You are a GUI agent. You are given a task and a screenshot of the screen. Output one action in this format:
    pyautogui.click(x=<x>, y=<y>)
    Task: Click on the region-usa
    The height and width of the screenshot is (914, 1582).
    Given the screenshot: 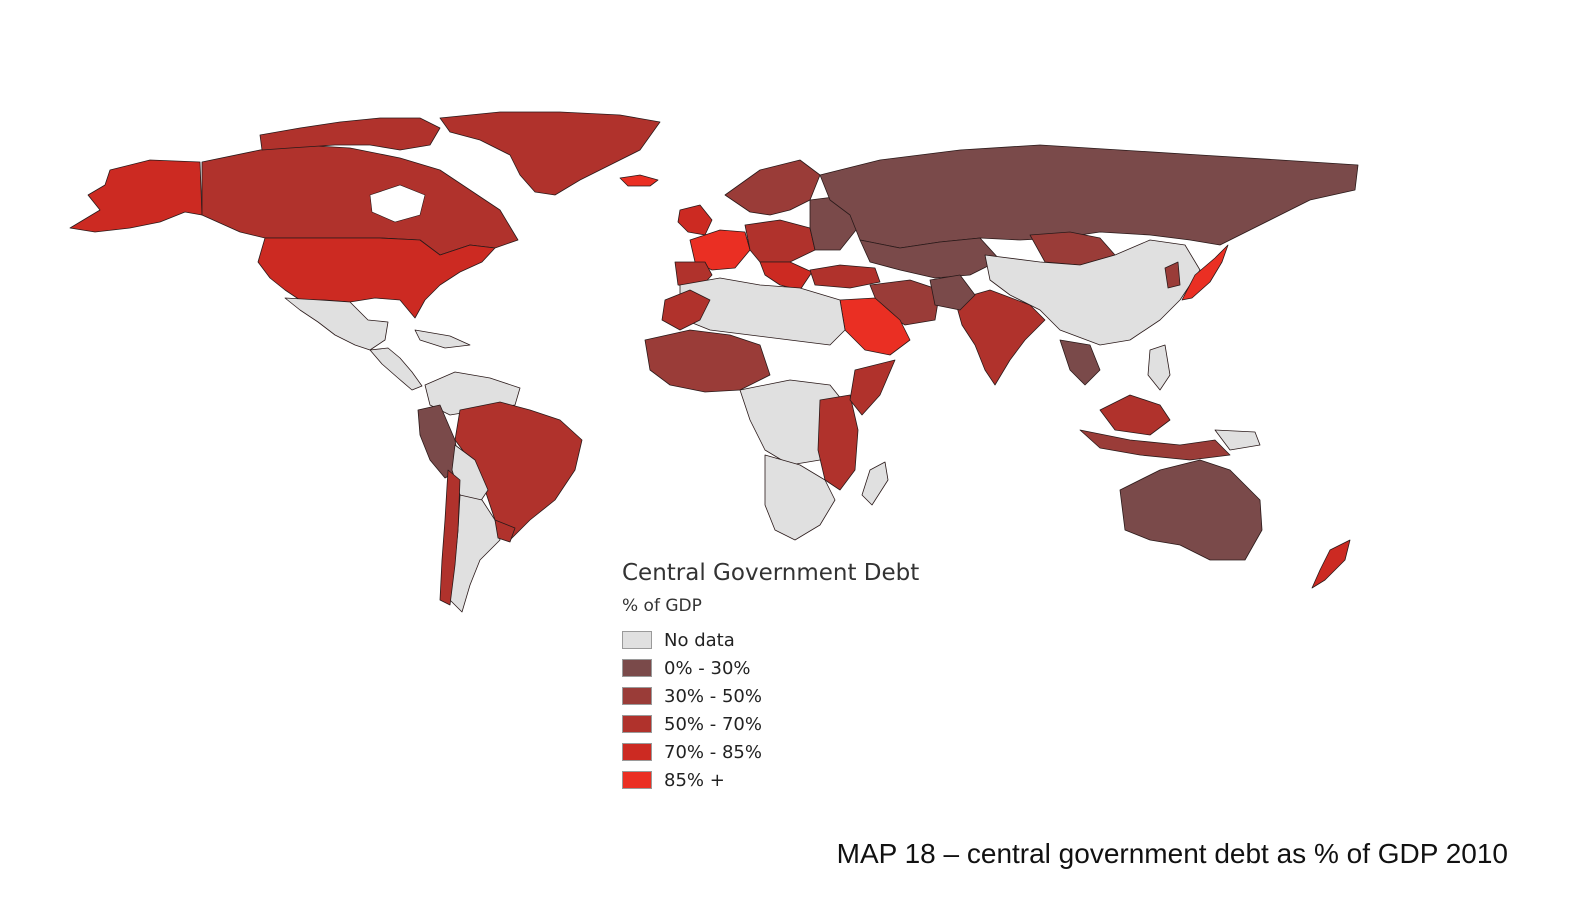 What is the action you would take?
    pyautogui.click(x=376, y=278)
    